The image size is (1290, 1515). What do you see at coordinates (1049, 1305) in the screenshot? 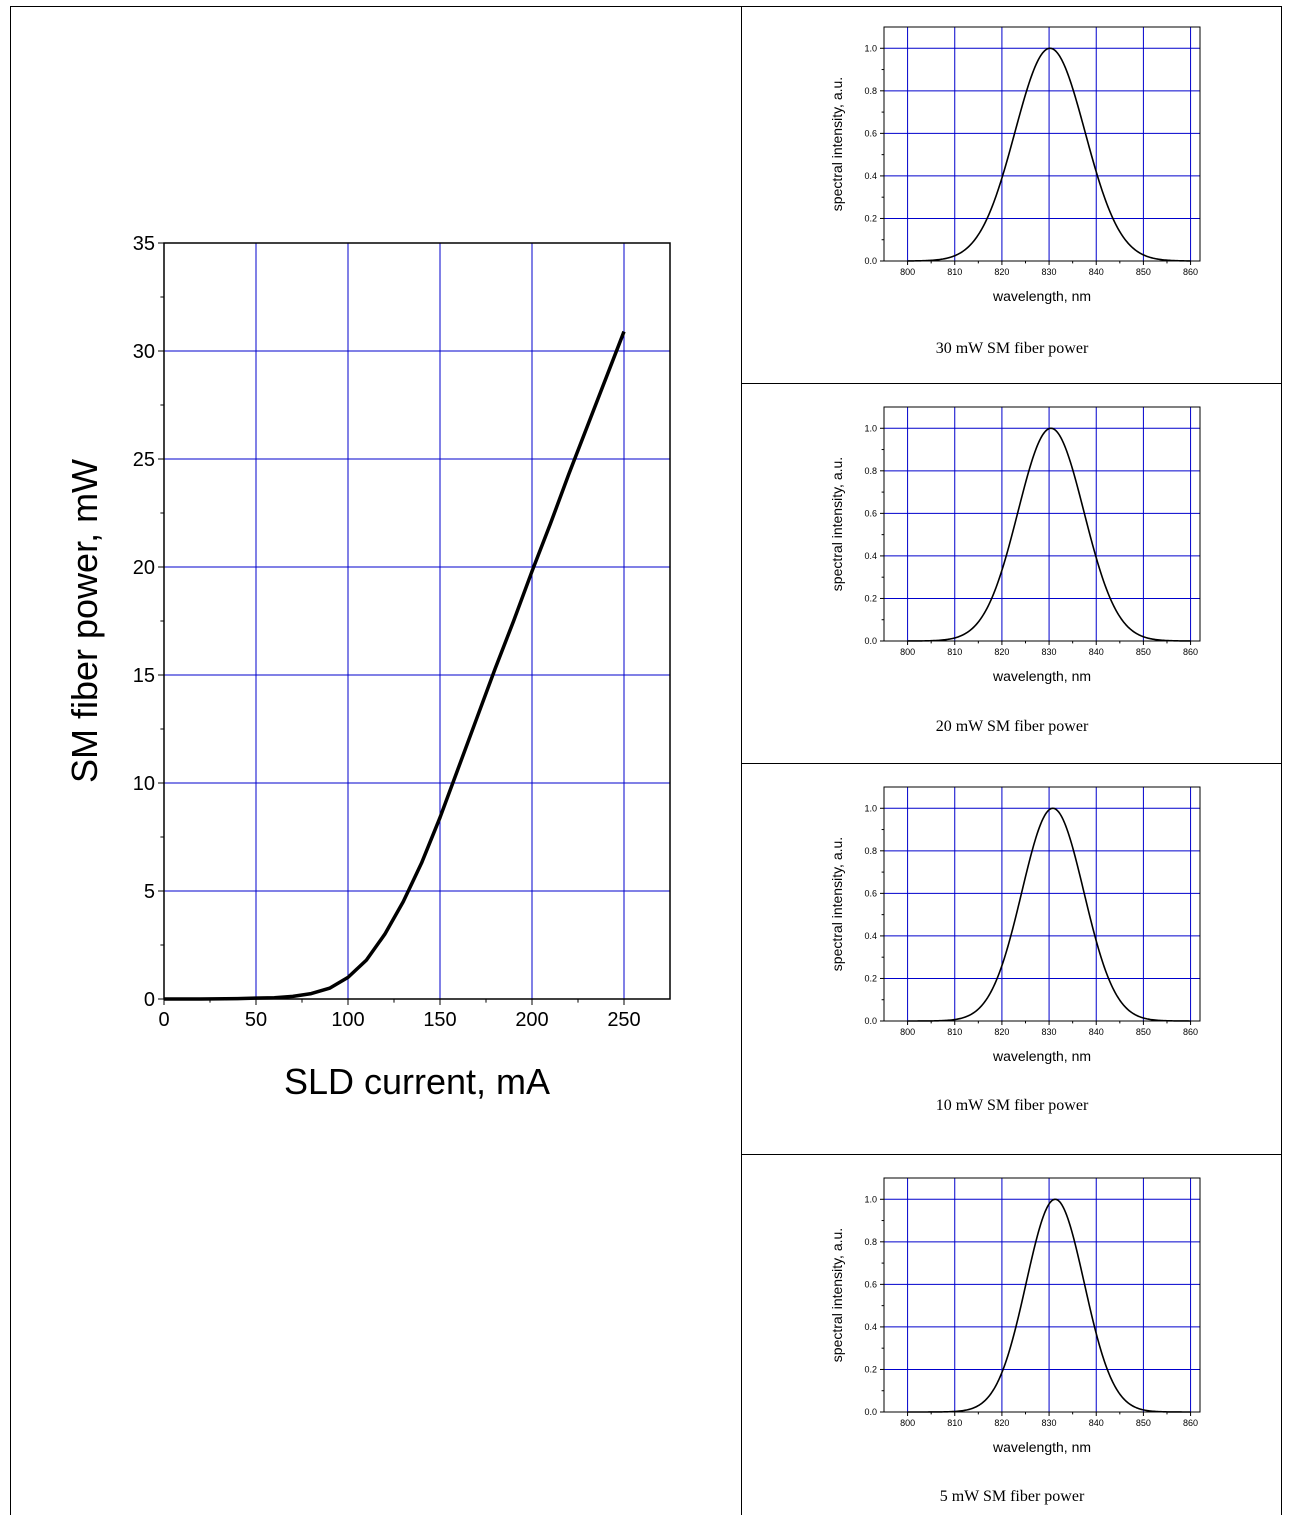
I see `spectrum-5mw-series-line` at bounding box center [1049, 1305].